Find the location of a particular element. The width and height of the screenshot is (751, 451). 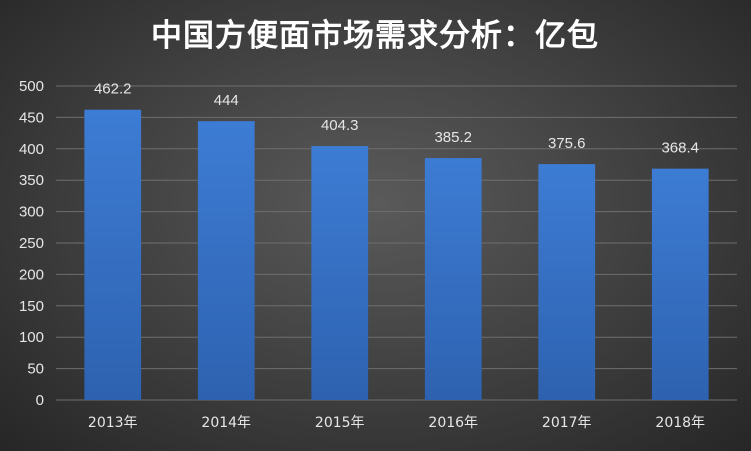

data-label: 444 is located at coordinates (226, 100).